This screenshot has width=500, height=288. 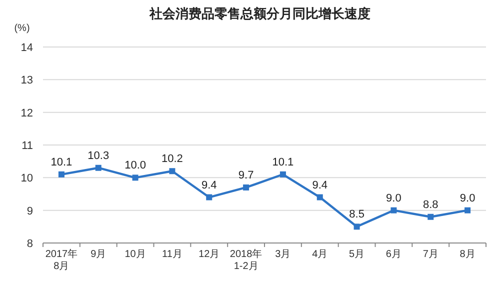 I want to click on data-label: 8.8, so click(x=430, y=204).